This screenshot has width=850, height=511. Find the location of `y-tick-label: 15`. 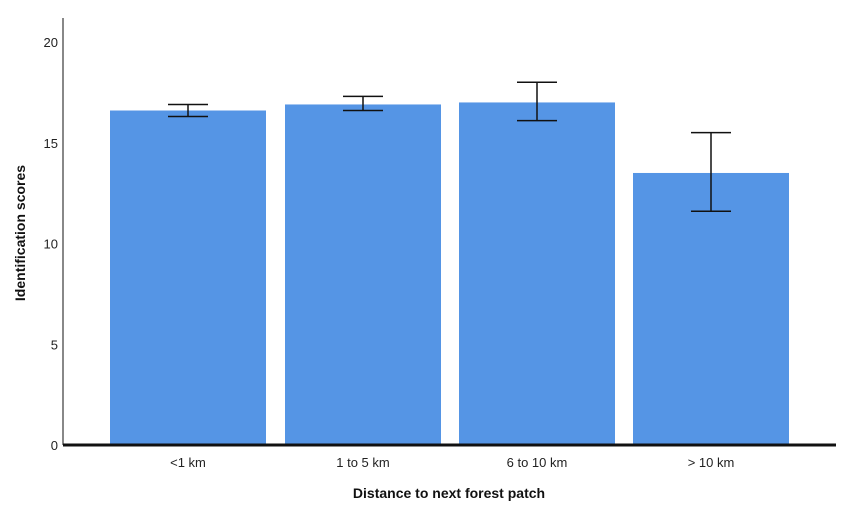

y-tick-label: 15 is located at coordinates (51, 143).